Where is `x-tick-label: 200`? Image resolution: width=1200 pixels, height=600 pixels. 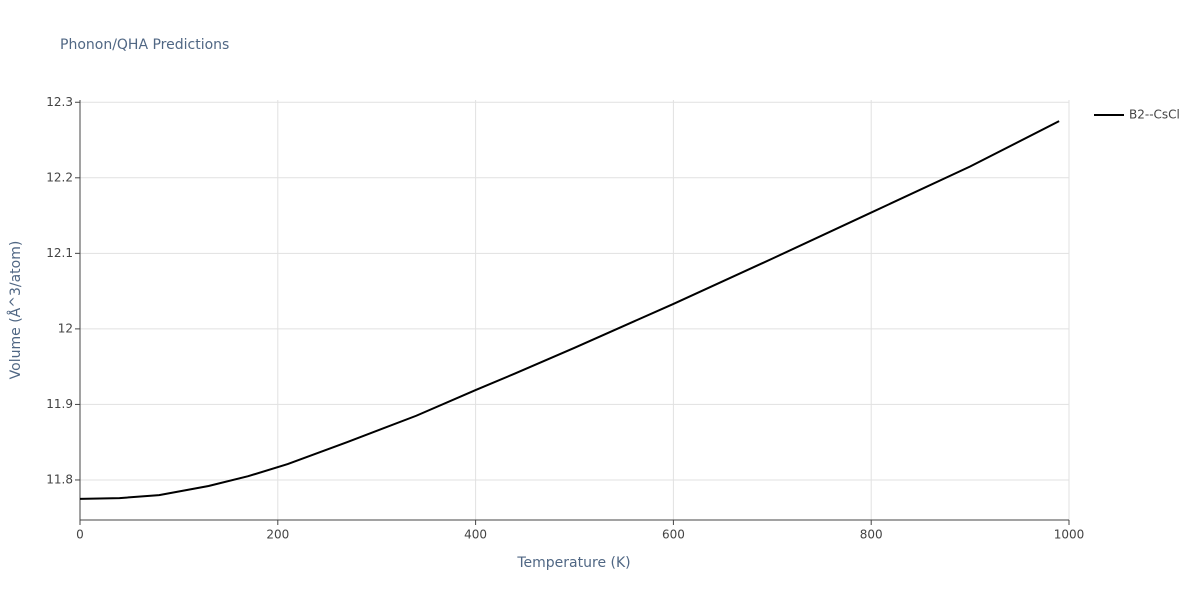
x-tick-label: 200 is located at coordinates (277, 535).